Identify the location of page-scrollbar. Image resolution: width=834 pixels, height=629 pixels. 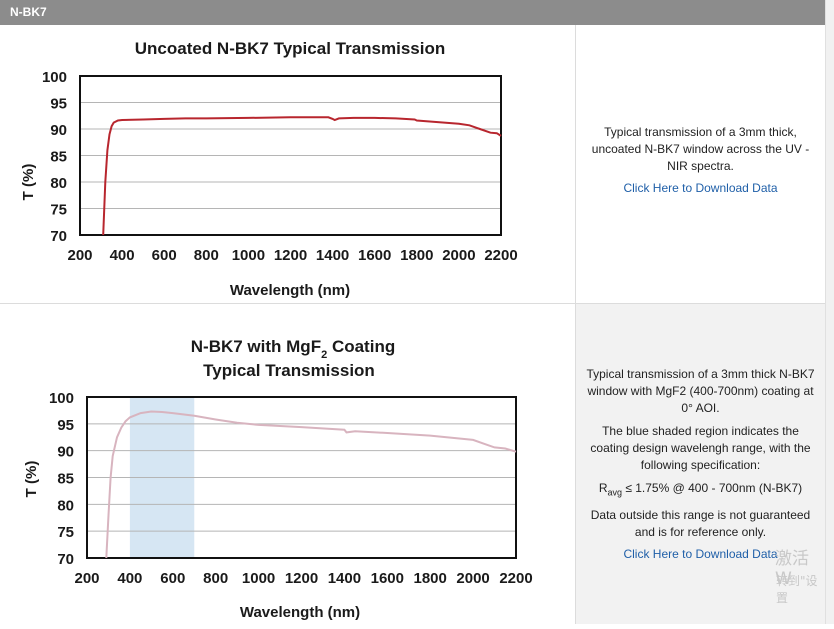
(829, 312).